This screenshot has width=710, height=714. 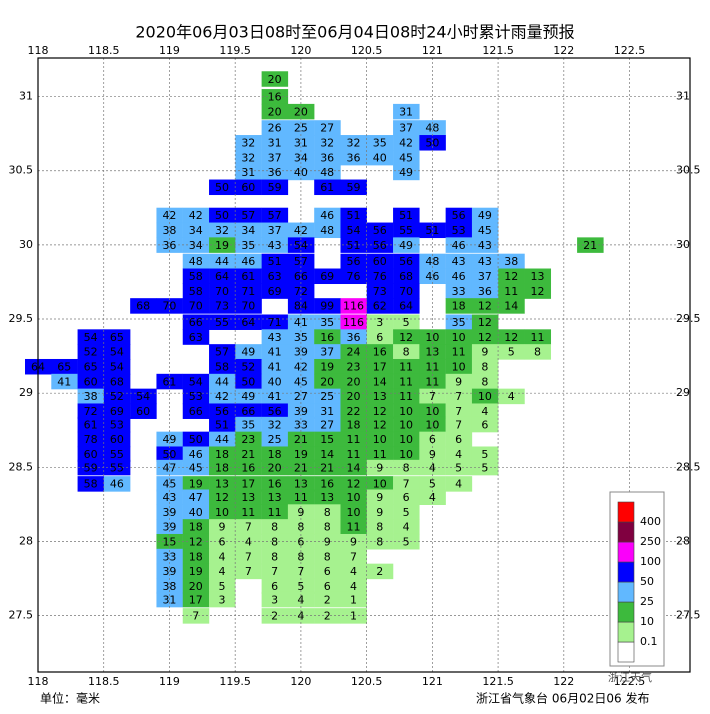 What do you see at coordinates (248, 157) in the screenshot?
I see `station-value: 32` at bounding box center [248, 157].